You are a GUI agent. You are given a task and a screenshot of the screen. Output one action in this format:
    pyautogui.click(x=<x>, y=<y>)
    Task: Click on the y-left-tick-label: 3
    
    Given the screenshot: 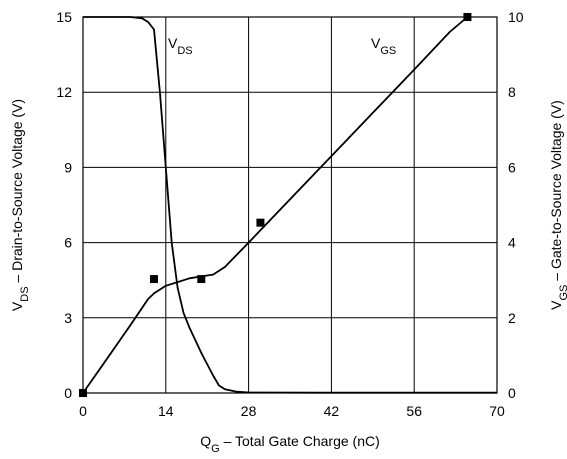 What is the action you would take?
    pyautogui.click(x=68, y=318)
    